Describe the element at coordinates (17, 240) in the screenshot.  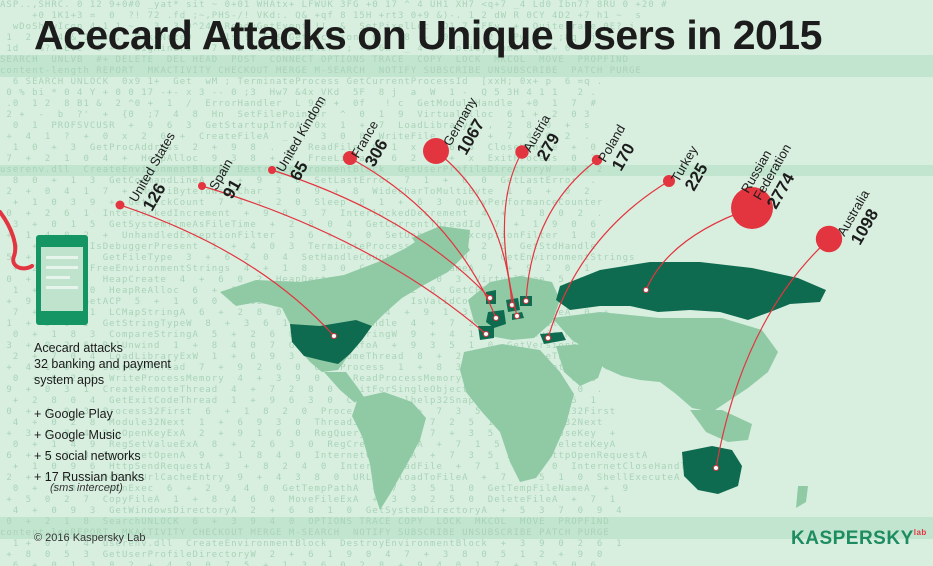
I see `fishing-hook-icon` at that location.